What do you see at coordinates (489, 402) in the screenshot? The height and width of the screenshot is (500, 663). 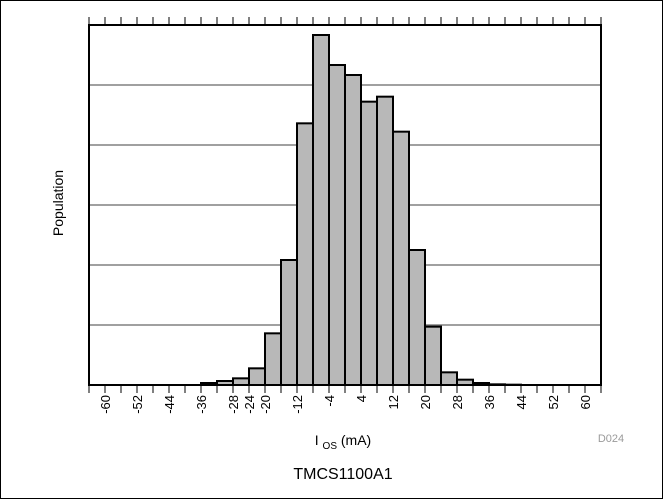 I see `x-tick-label: 36` at bounding box center [489, 402].